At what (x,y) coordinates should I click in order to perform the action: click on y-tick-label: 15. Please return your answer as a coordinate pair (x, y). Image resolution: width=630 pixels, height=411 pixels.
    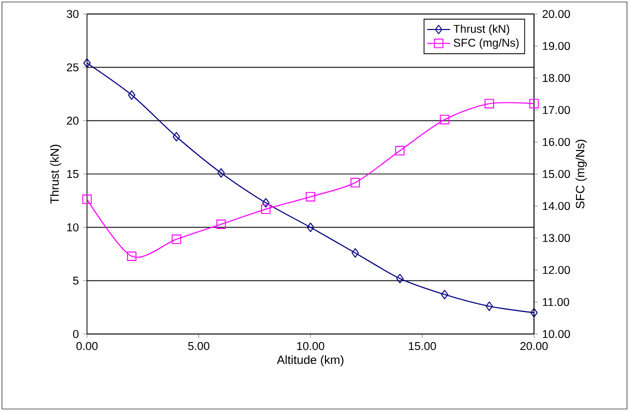
    Looking at the image, I should click on (72, 174).